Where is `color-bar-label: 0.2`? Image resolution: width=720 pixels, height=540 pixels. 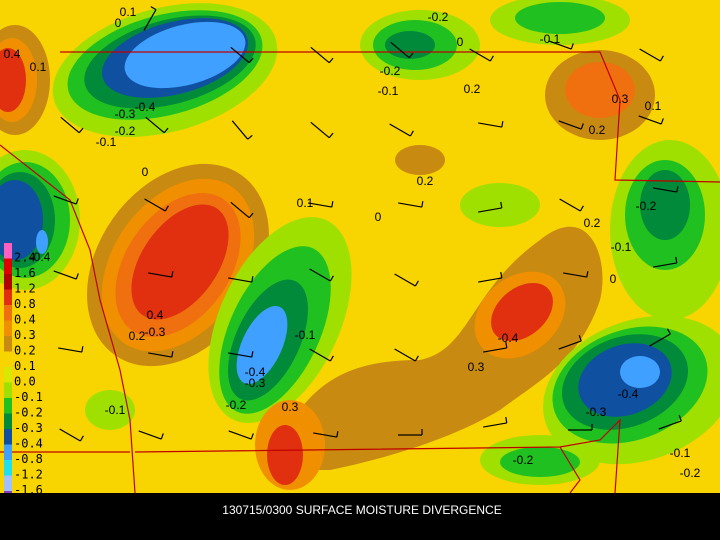 color-bar-label: 0.2 is located at coordinates (25, 351).